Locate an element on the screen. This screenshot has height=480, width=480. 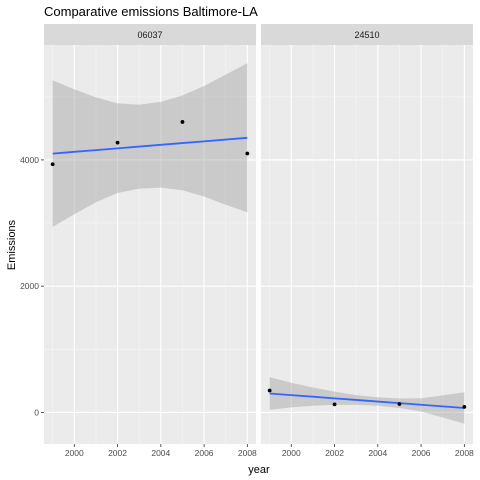
y-tick-label: 0 is located at coordinates (36, 412).